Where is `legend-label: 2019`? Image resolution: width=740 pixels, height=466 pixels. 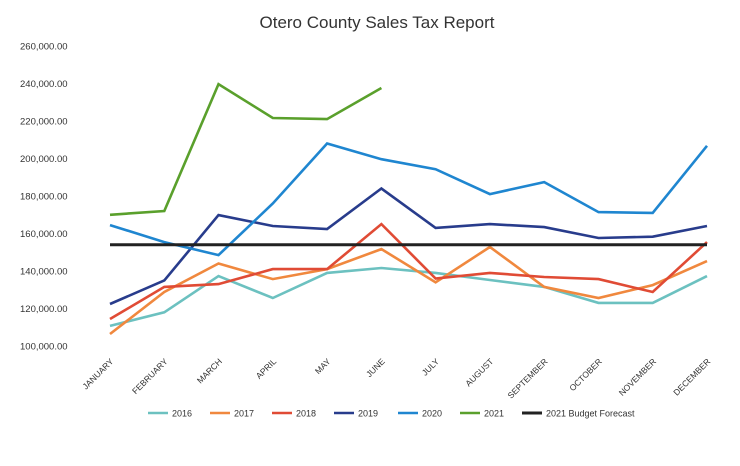 legend-label: 2019 is located at coordinates (368, 414).